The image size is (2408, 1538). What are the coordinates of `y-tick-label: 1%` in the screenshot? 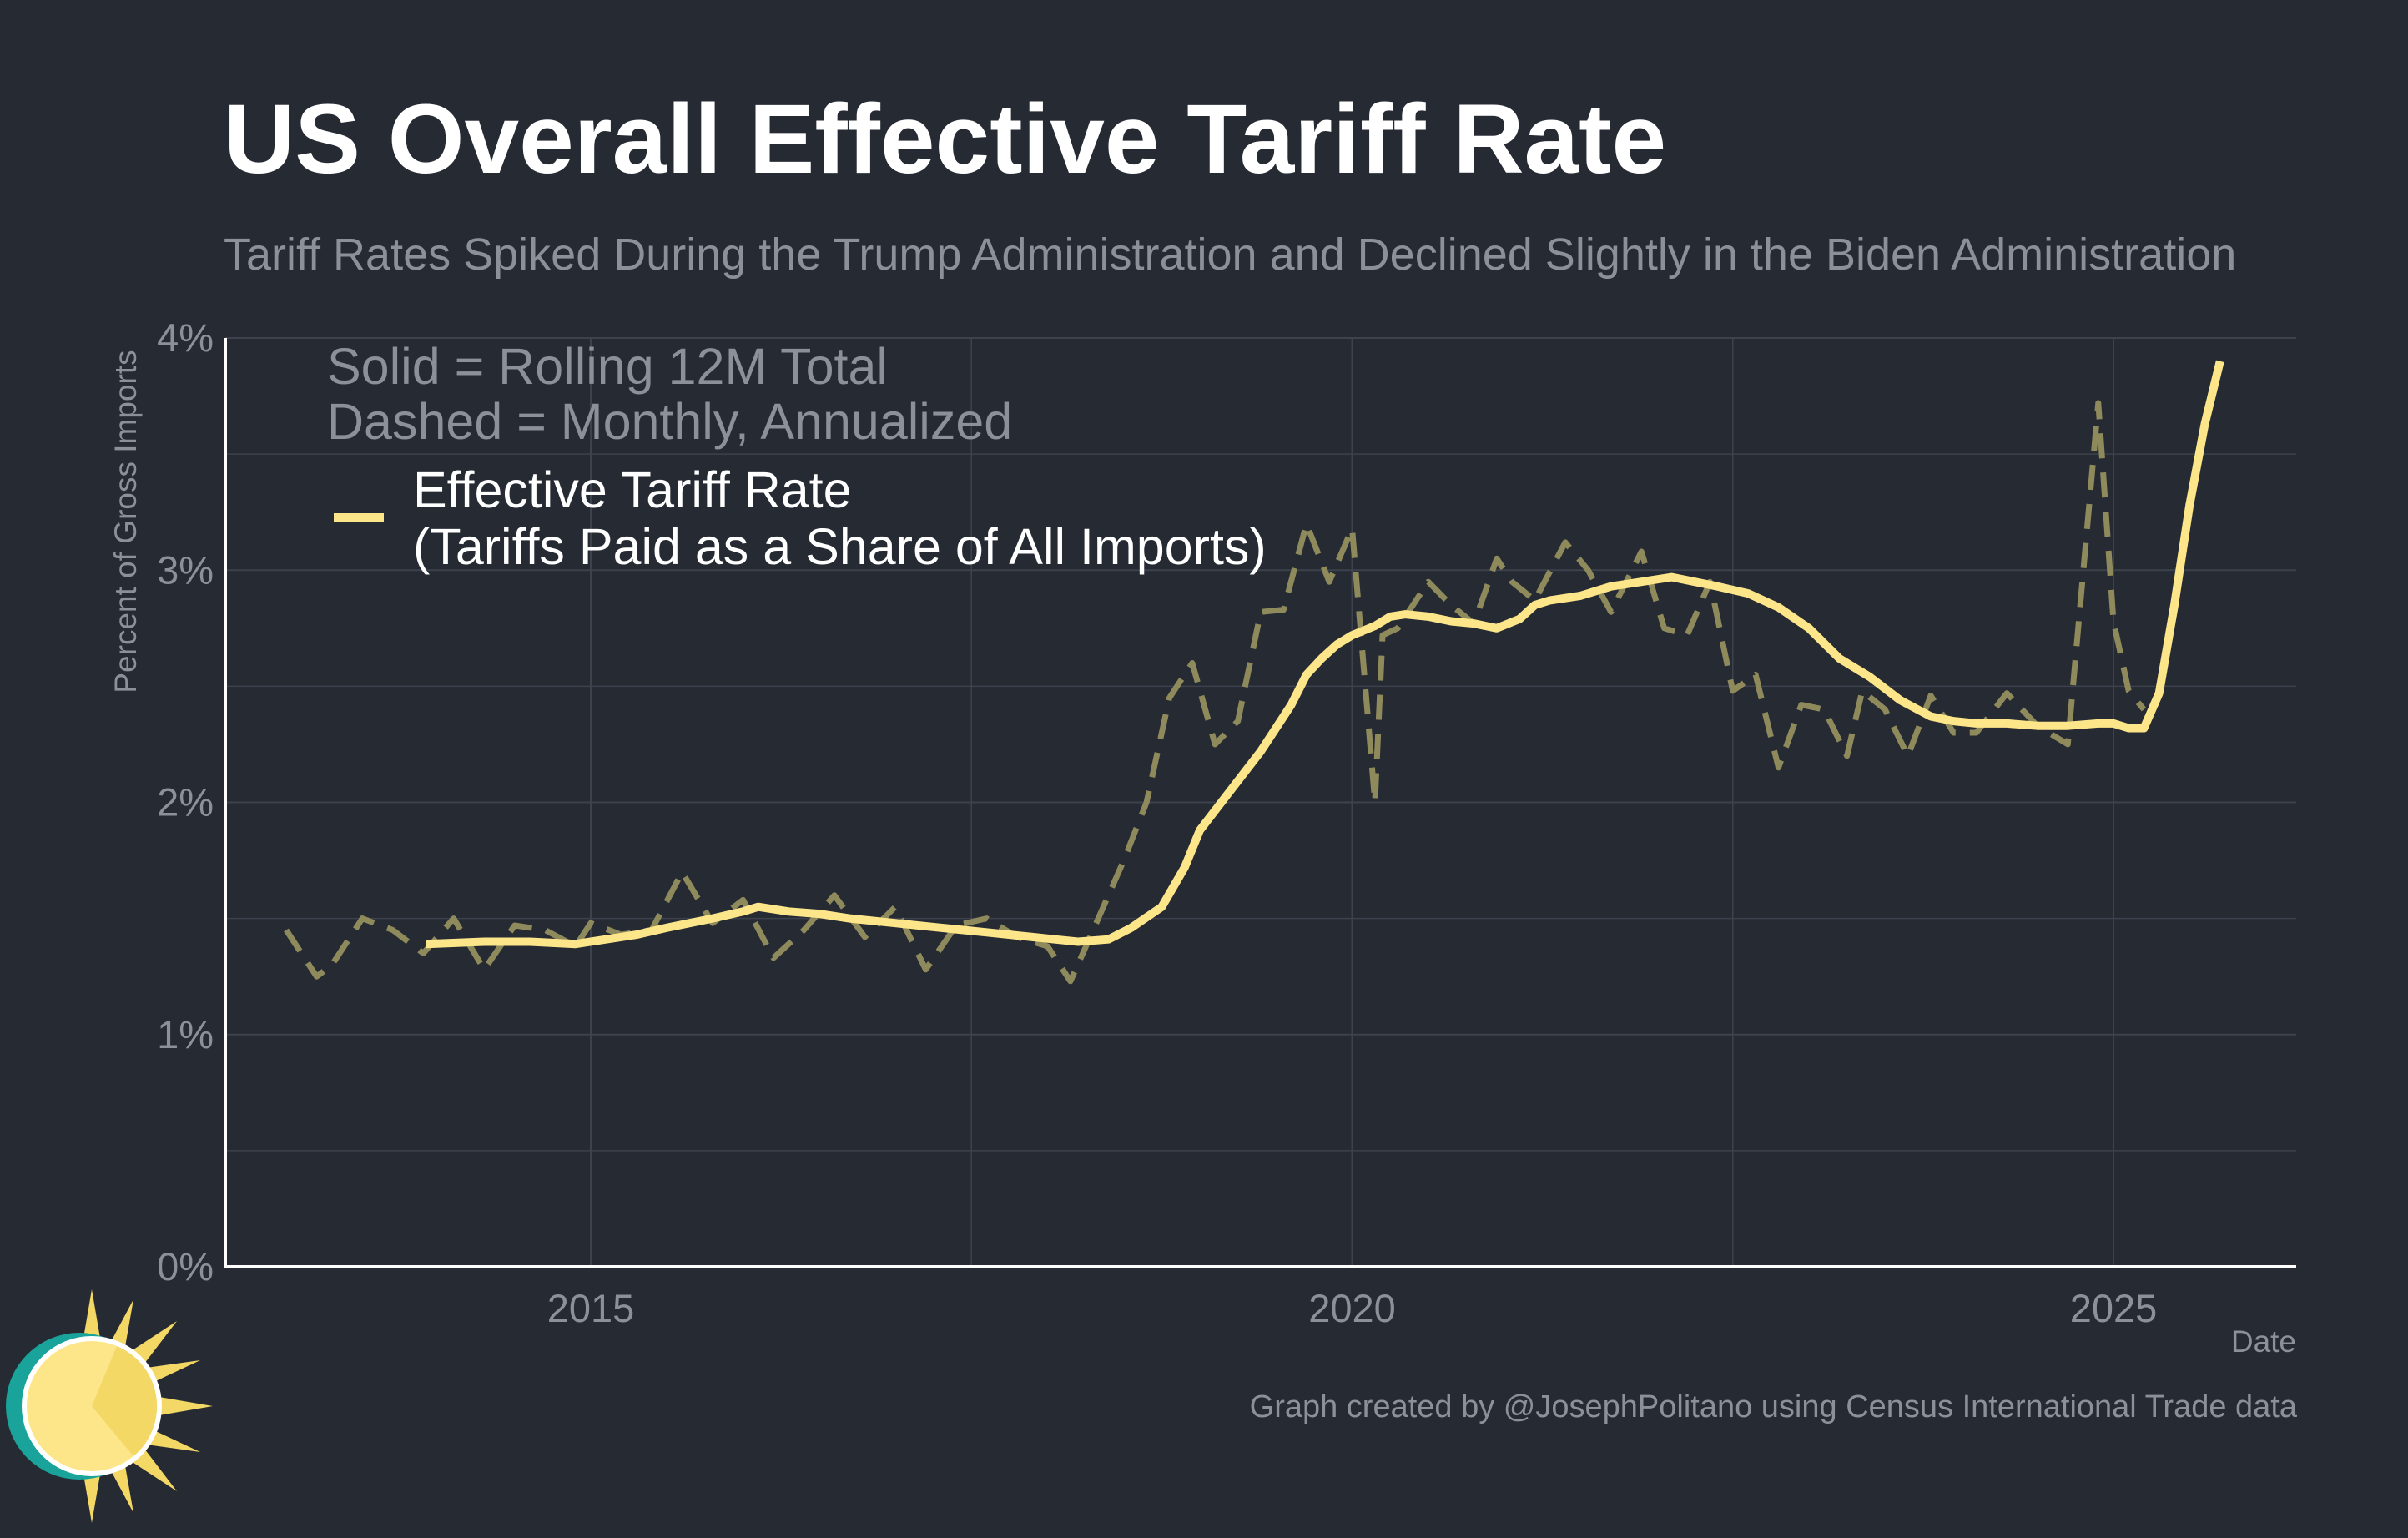 It's located at (185, 1034).